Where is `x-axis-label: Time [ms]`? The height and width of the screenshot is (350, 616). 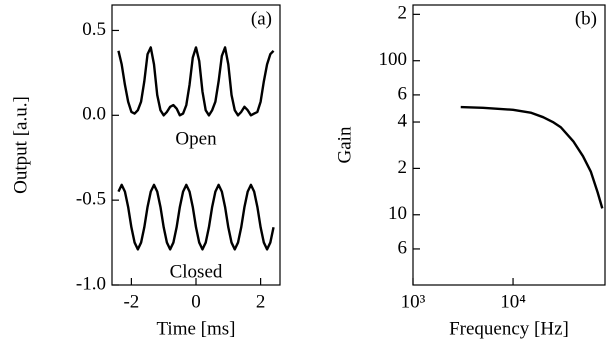 x-axis-label: Time [ms] is located at coordinates (195, 328).